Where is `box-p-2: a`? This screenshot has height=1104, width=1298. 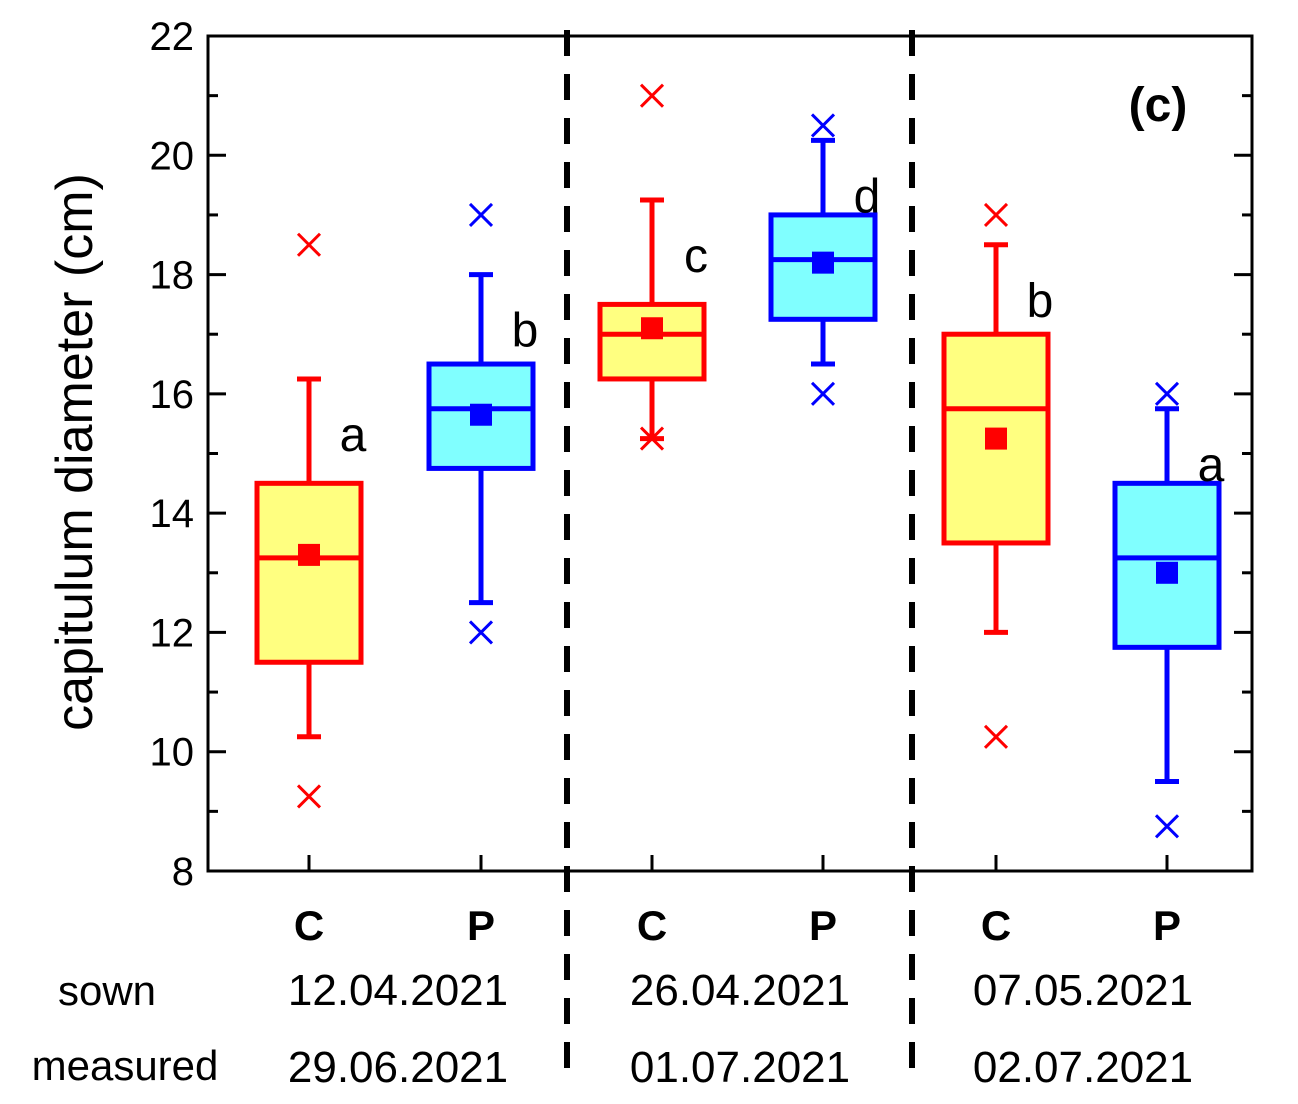
box-p-2: a is located at coordinates (1168, 610).